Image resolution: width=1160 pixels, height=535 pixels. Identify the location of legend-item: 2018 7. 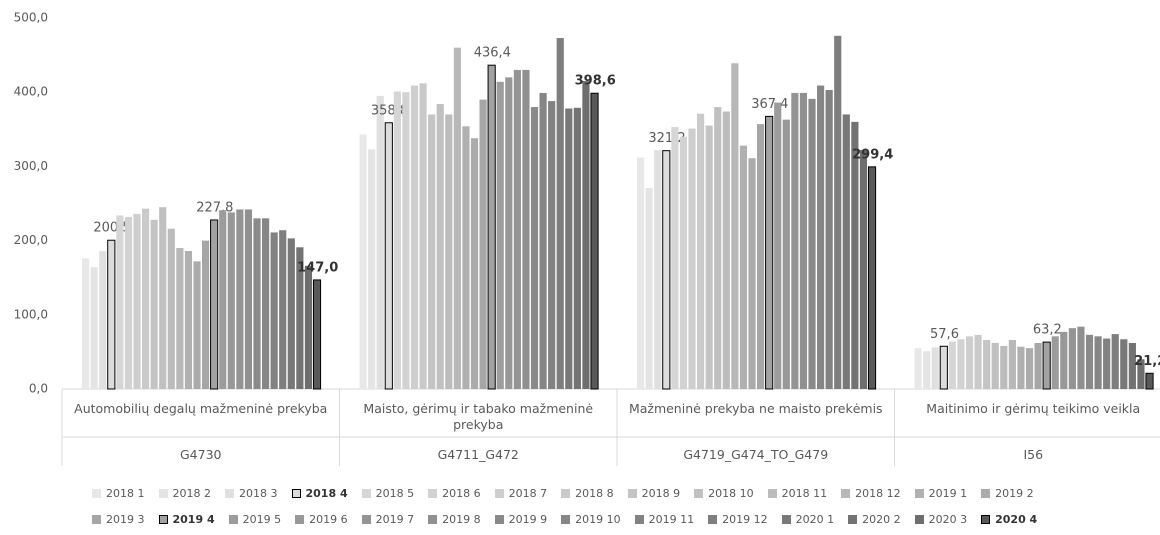
(521, 493).